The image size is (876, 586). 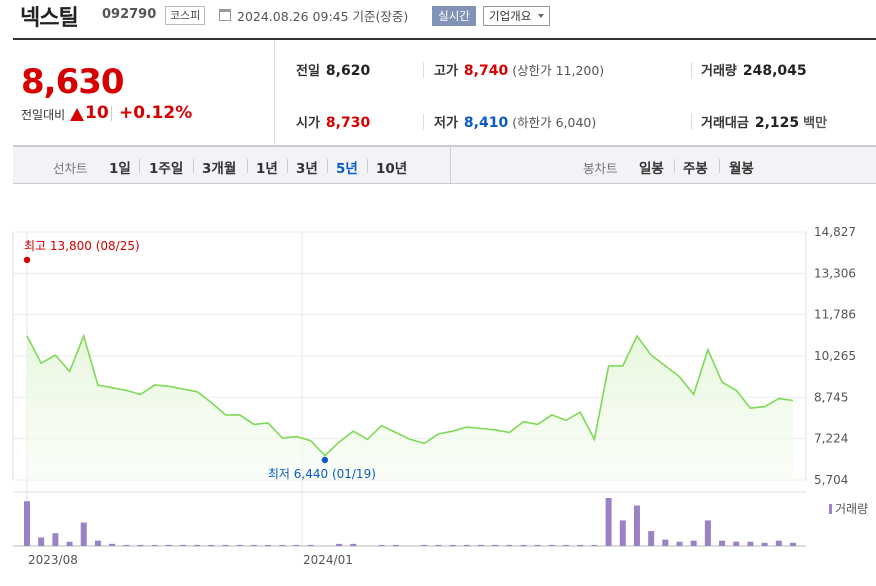 I want to click on open-value: 8,730, so click(x=348, y=123).